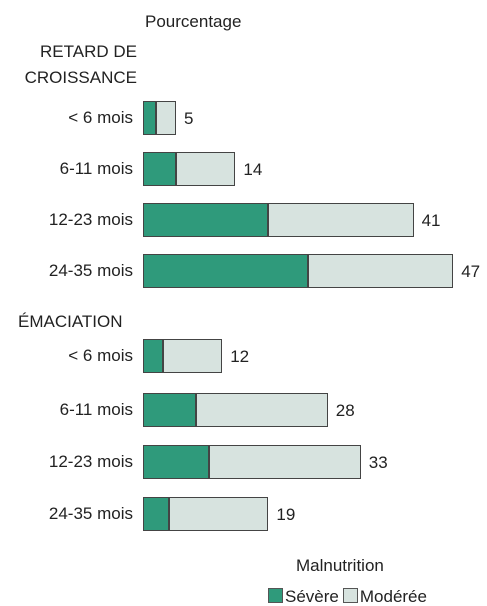 This screenshot has height=606, width=487. Describe the element at coordinates (431, 220) in the screenshot. I see `total-label: 41` at that location.